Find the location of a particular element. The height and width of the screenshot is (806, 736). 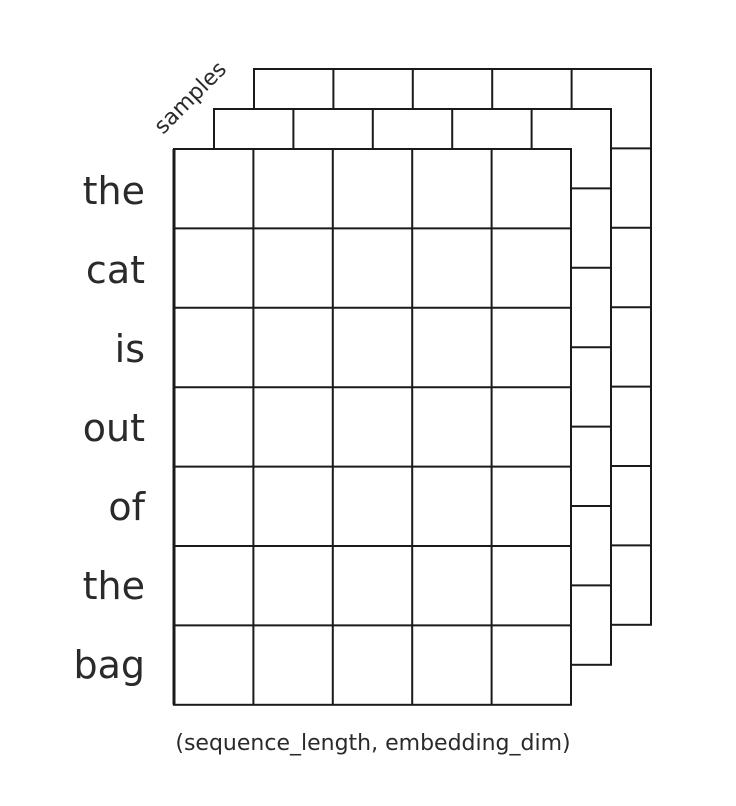

row-label: out is located at coordinates (114, 428).